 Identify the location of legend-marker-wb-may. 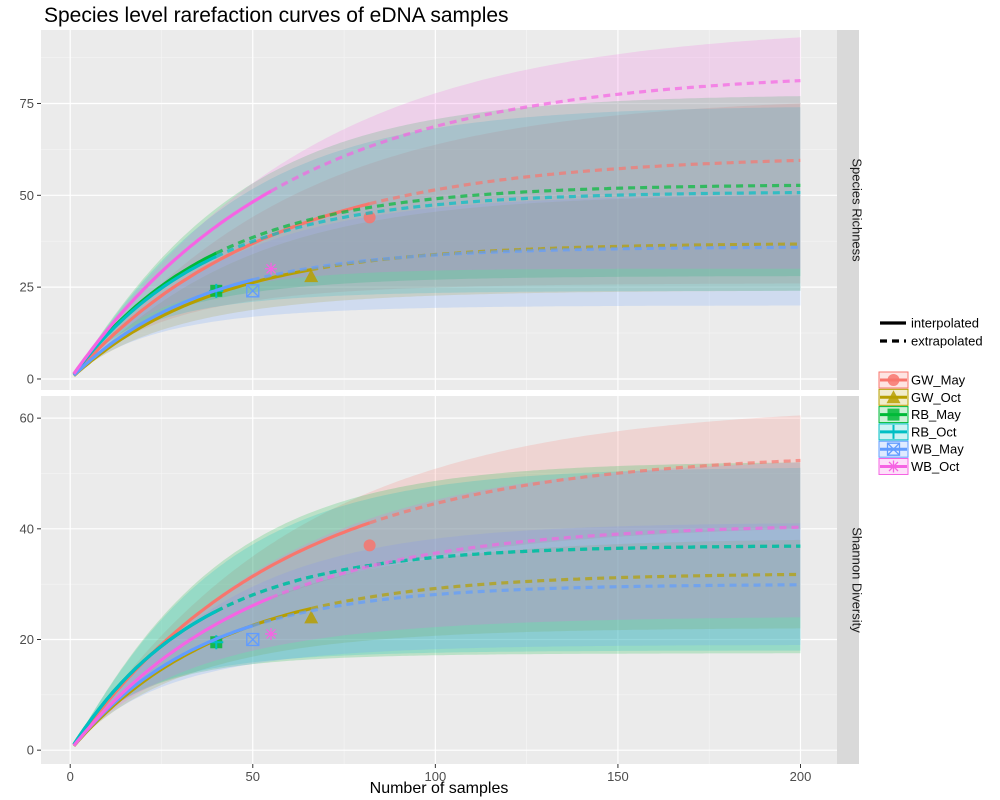
(893, 449).